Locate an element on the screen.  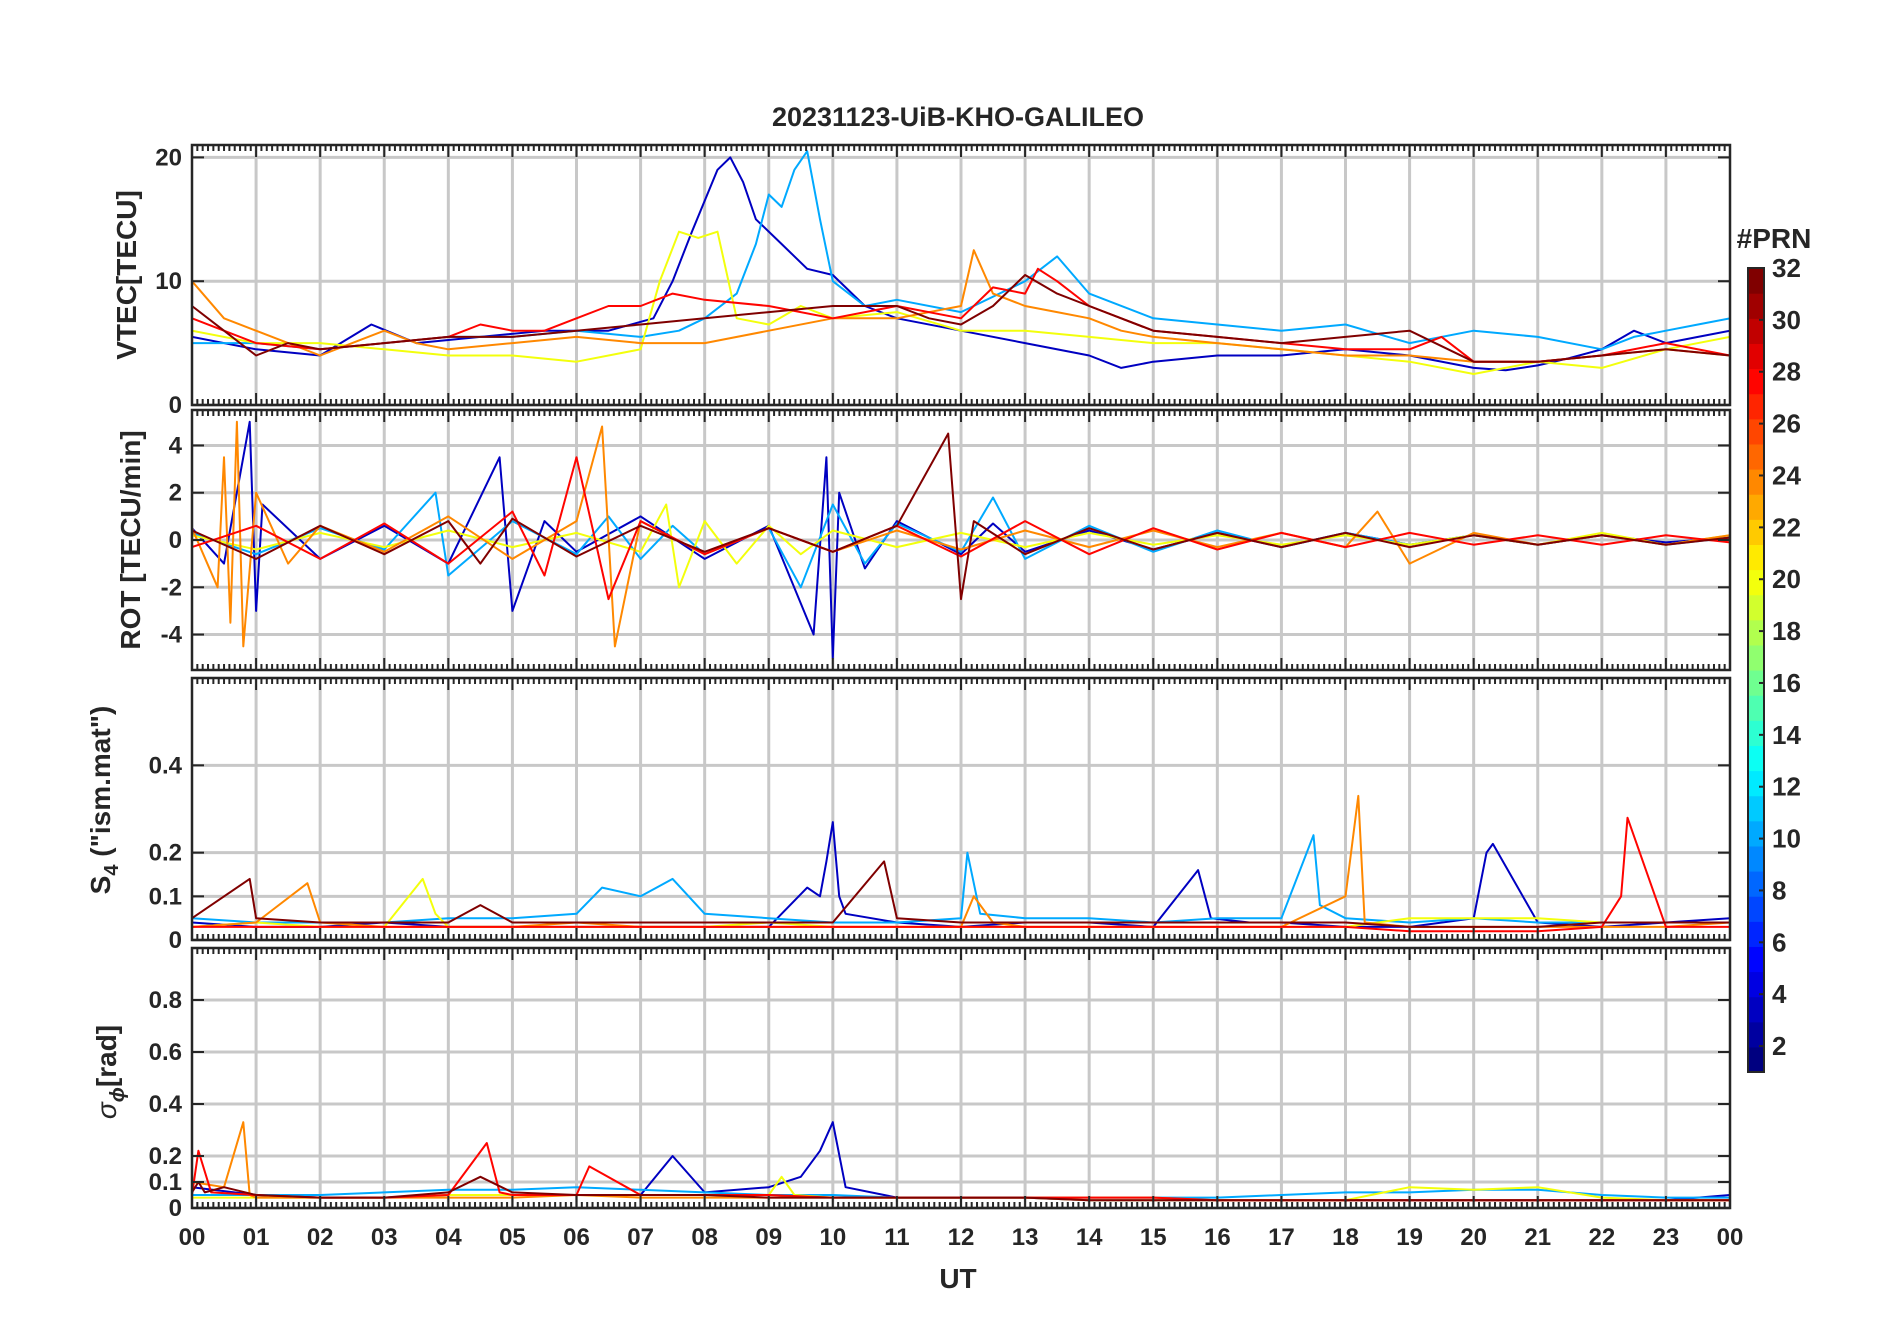
vtec-y-tick-labels: 0 10 20 is located at coordinates (168, 281).